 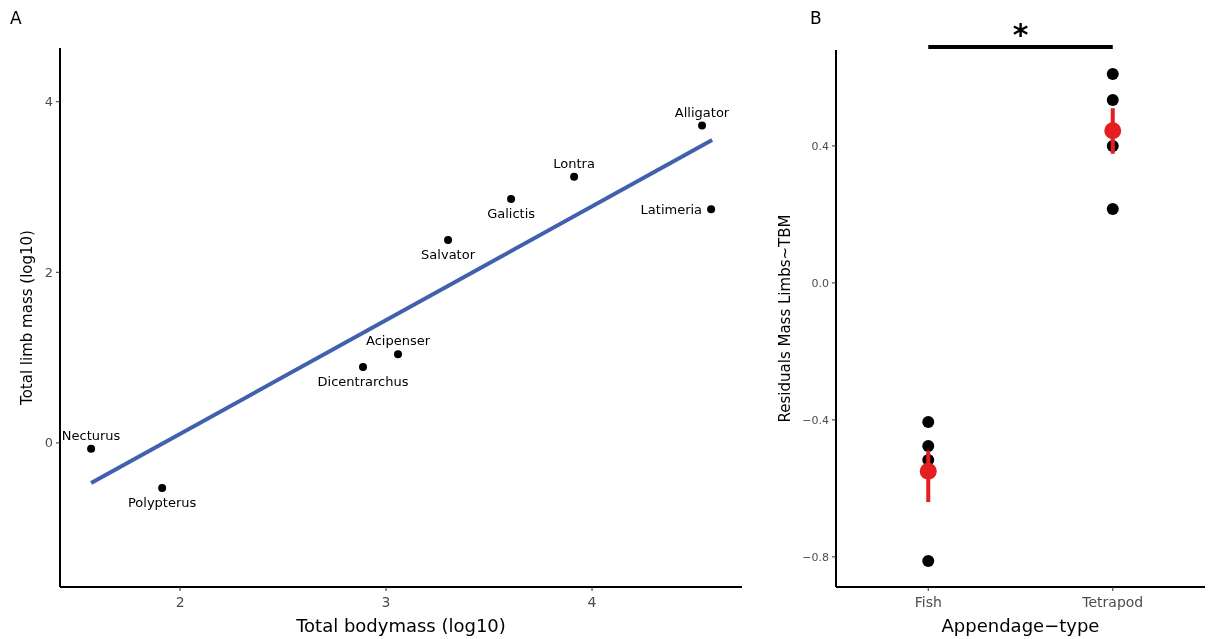 I want to click on y-tick-label: 0.4, so click(x=820, y=146).